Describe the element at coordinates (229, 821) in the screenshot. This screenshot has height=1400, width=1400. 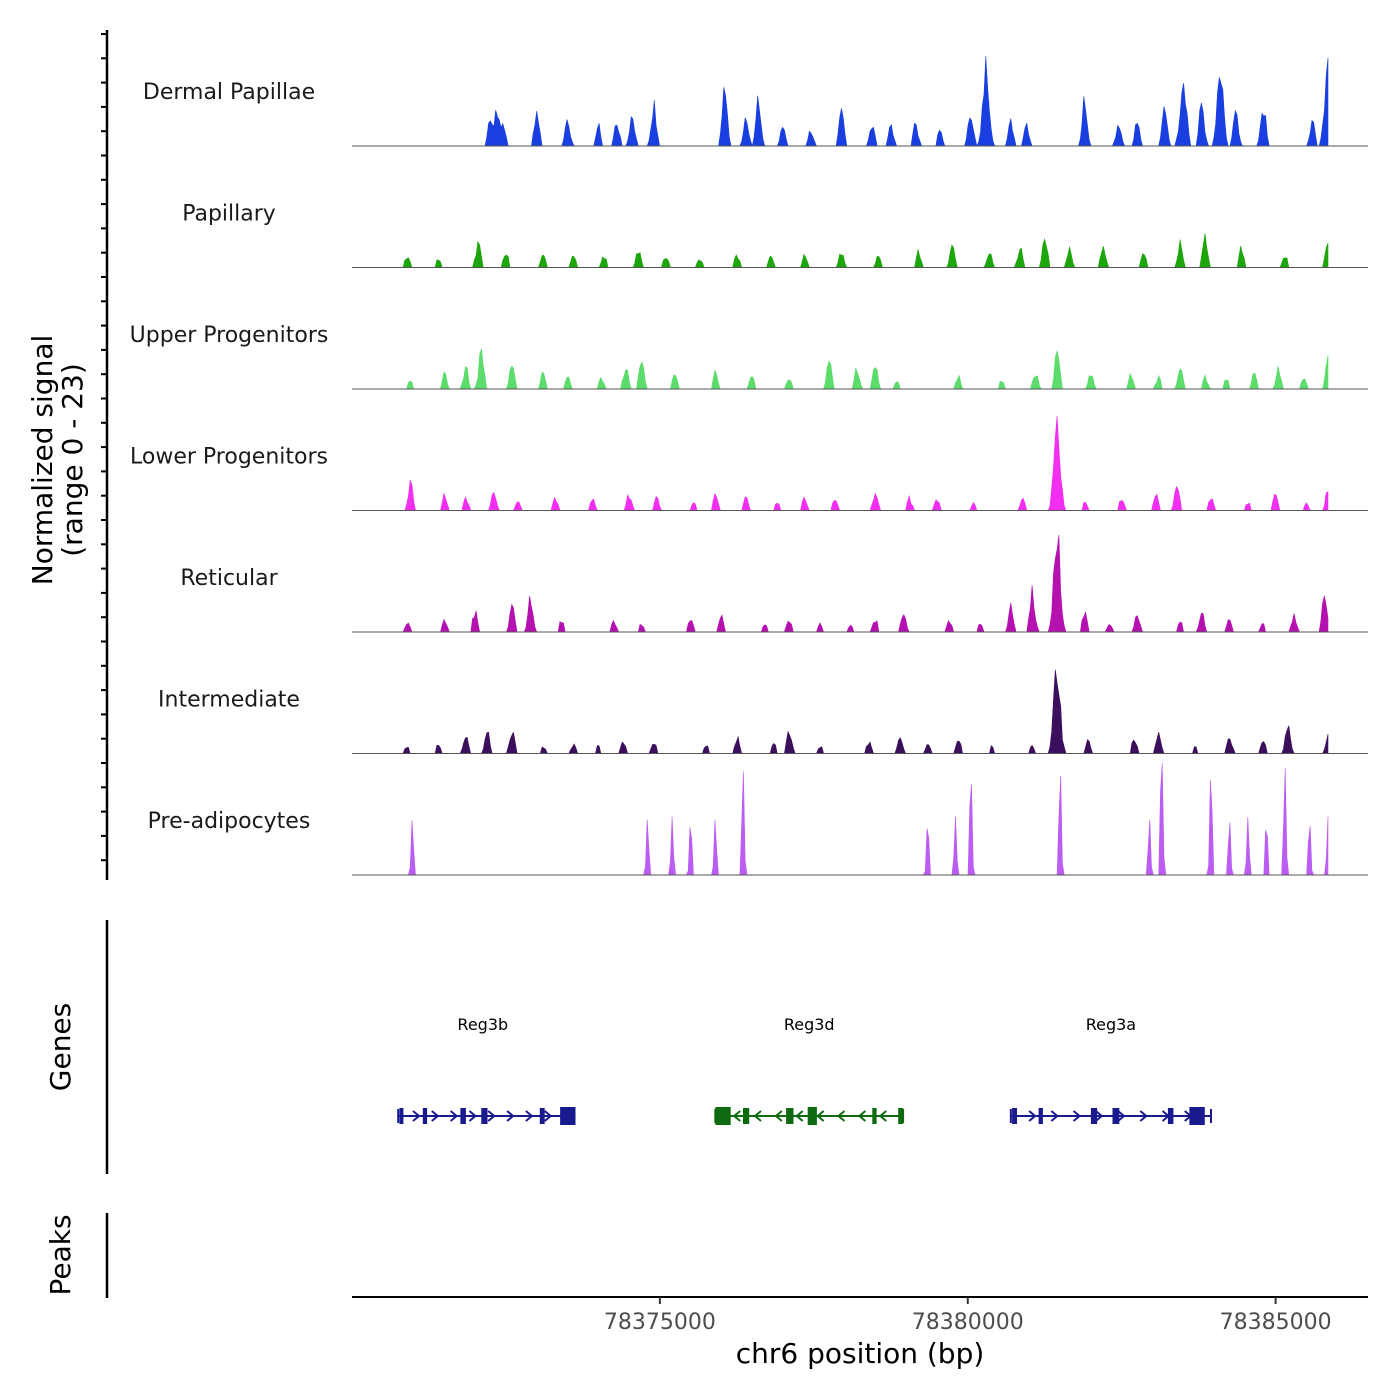
I see `track-label: Pre-adipocytes` at that location.